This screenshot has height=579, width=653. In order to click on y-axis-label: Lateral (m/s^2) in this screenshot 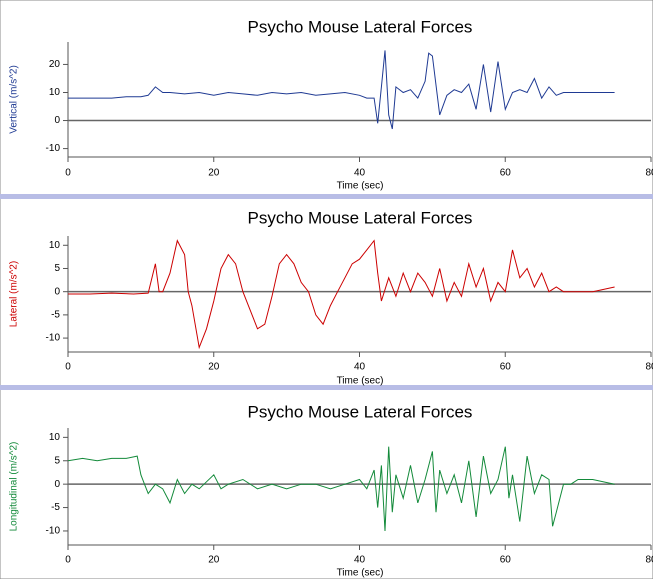, I will do `click(14, 294)`.